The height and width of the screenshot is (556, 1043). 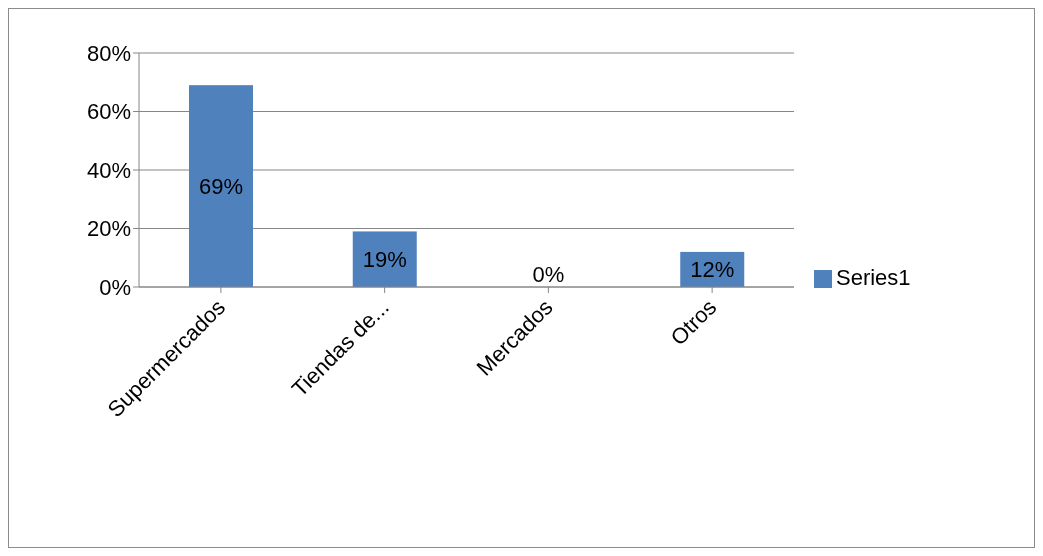 I want to click on data-label: 19%, so click(x=384, y=260).